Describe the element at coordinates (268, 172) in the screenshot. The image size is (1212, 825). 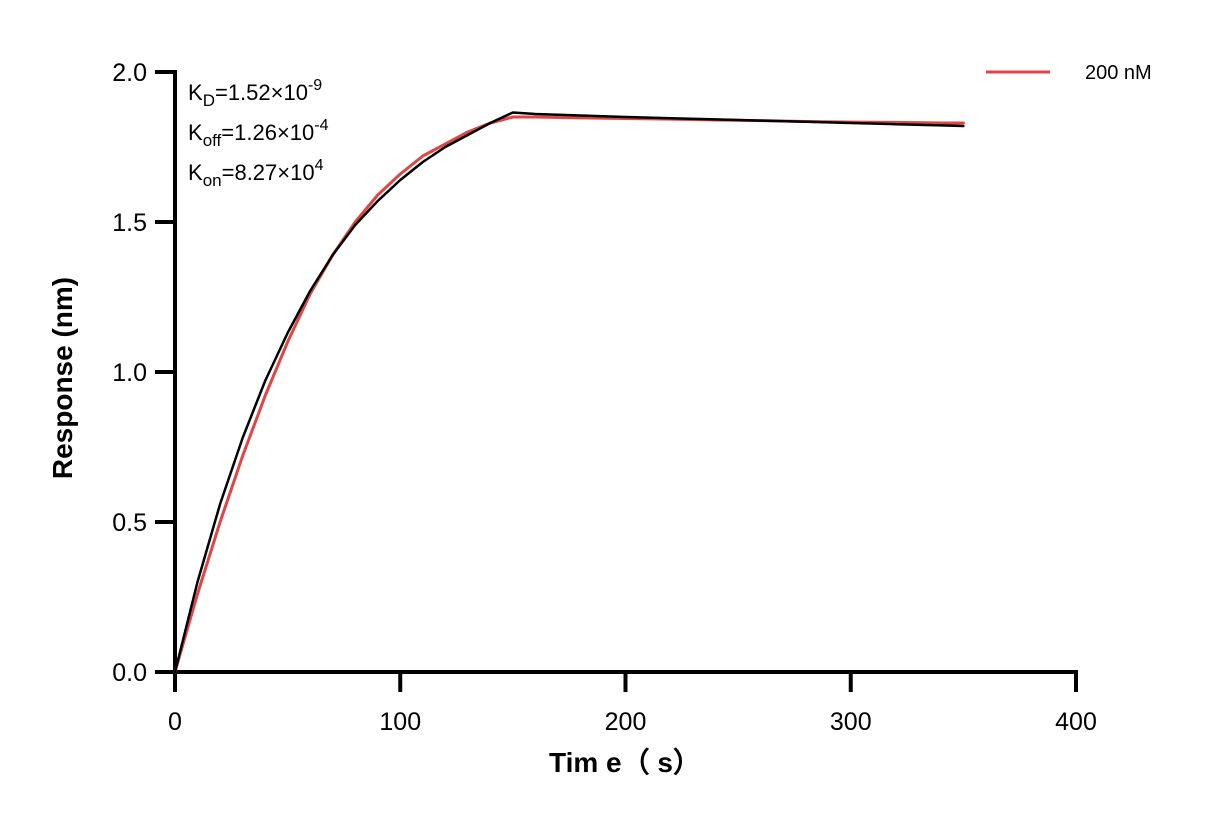
I see `constant-value: =8.27×10` at that location.